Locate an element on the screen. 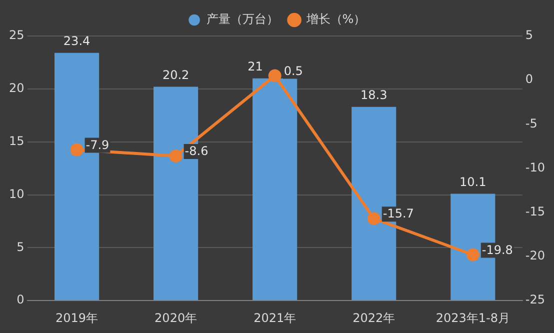 This screenshot has width=554, height=333. y2-tick-label: -5 is located at coordinates (531, 123).